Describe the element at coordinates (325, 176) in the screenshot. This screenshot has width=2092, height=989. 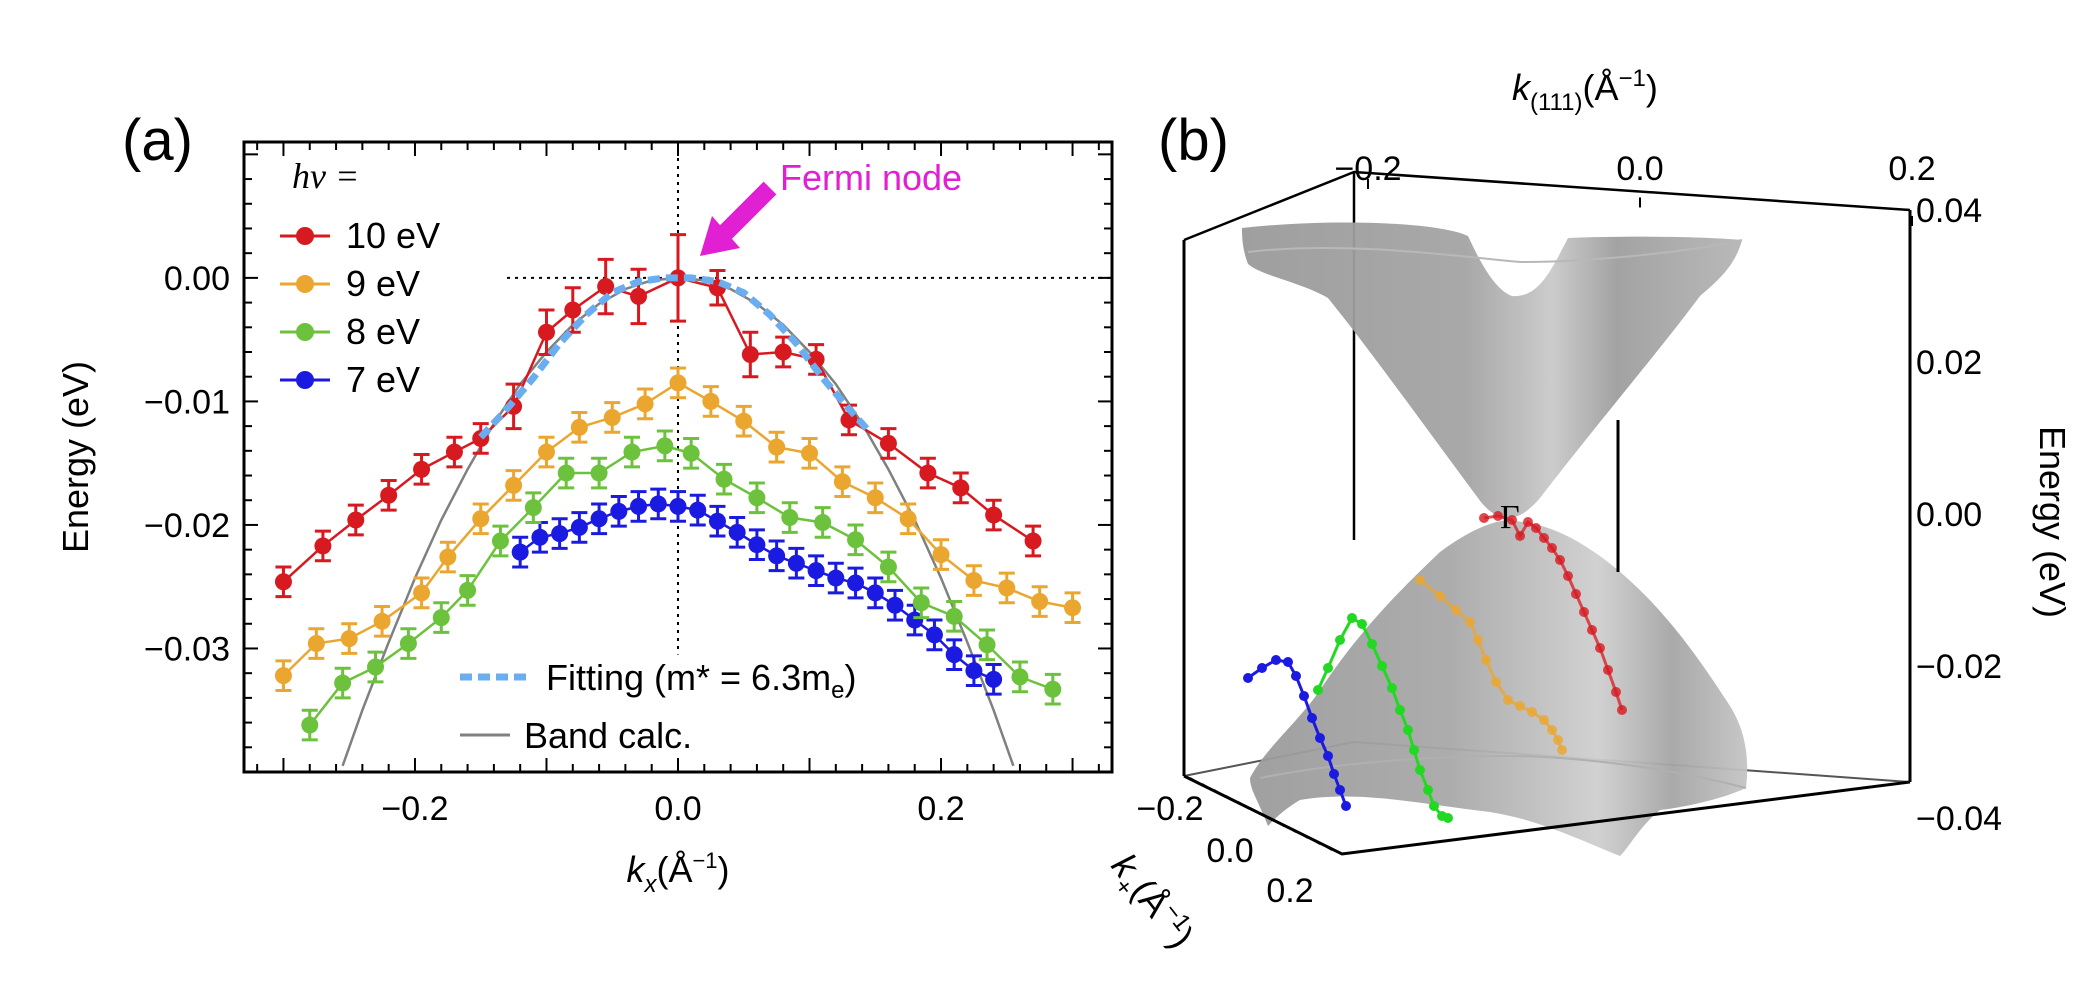
I see `legend-title: hν =` at that location.